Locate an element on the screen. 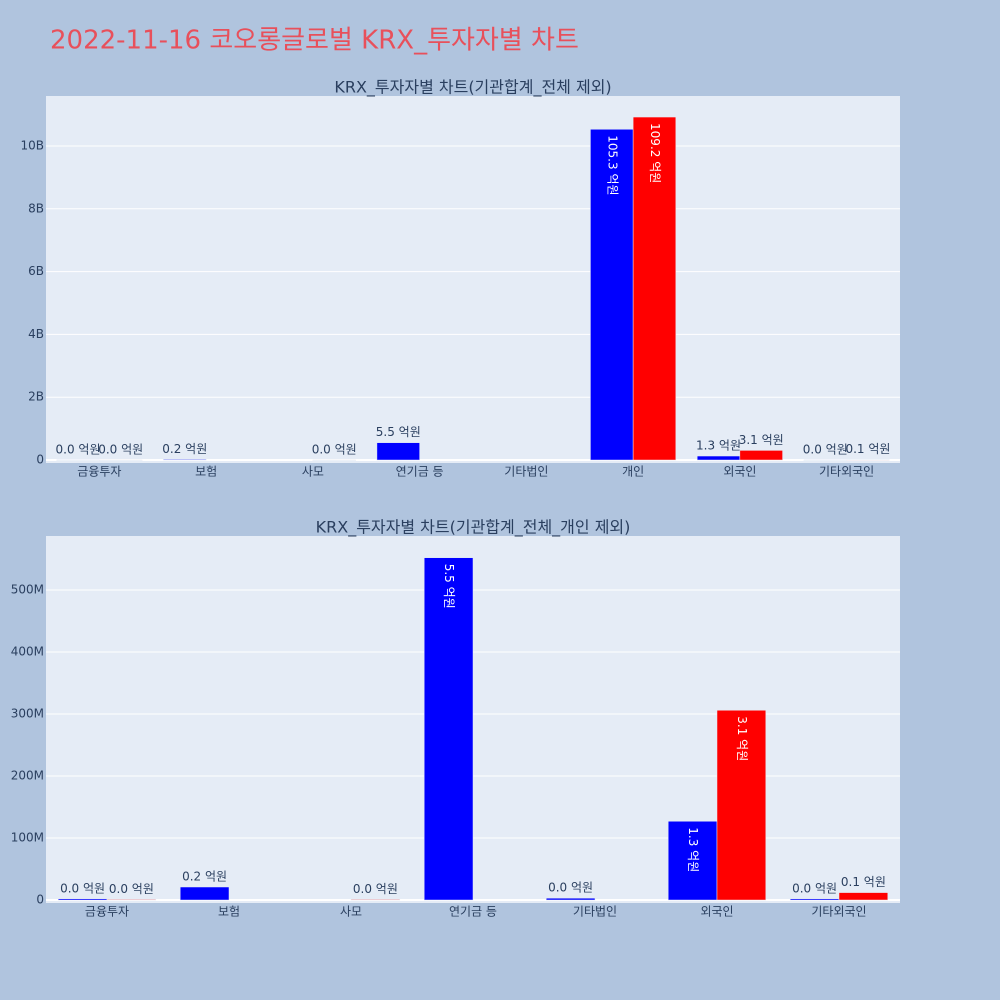 The image size is (1000, 1000). y-tick-label: 100M is located at coordinates (27, 838).